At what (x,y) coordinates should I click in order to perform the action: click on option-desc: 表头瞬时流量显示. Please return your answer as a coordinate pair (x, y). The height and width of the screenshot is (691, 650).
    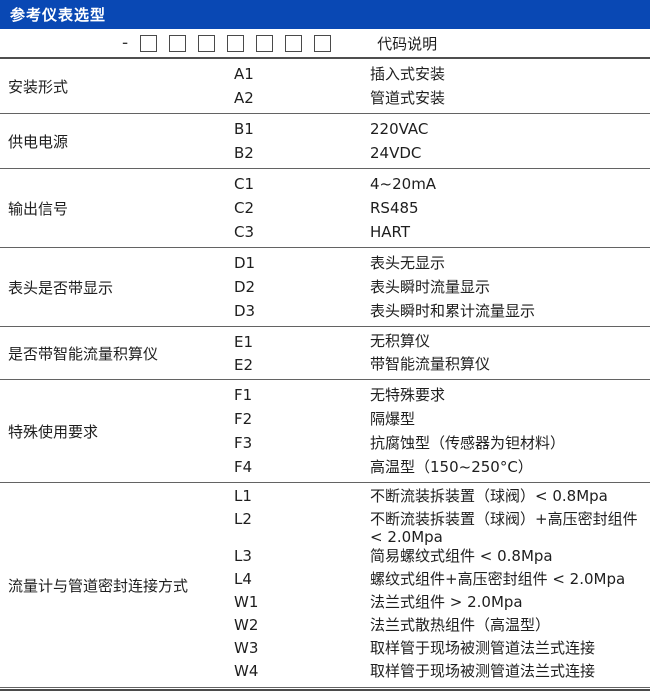
    Looking at the image, I should click on (430, 286).